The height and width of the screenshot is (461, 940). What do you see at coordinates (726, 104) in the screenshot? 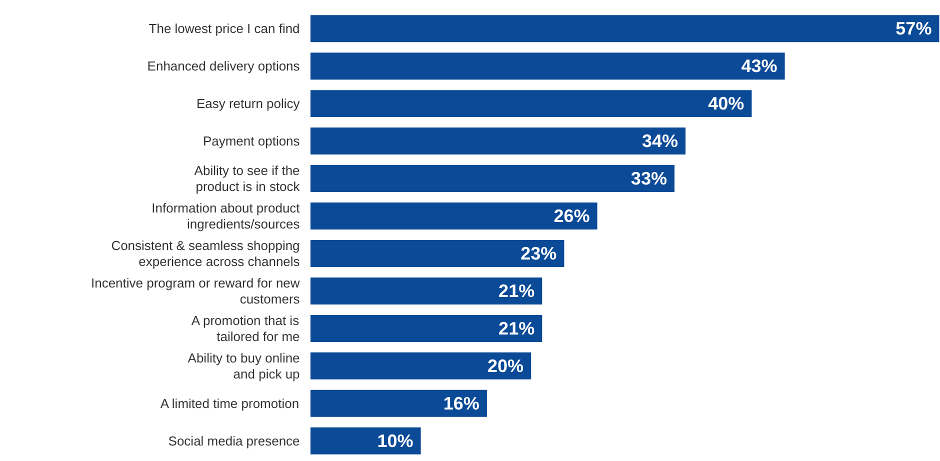
I see `data-label: 40%` at bounding box center [726, 104].